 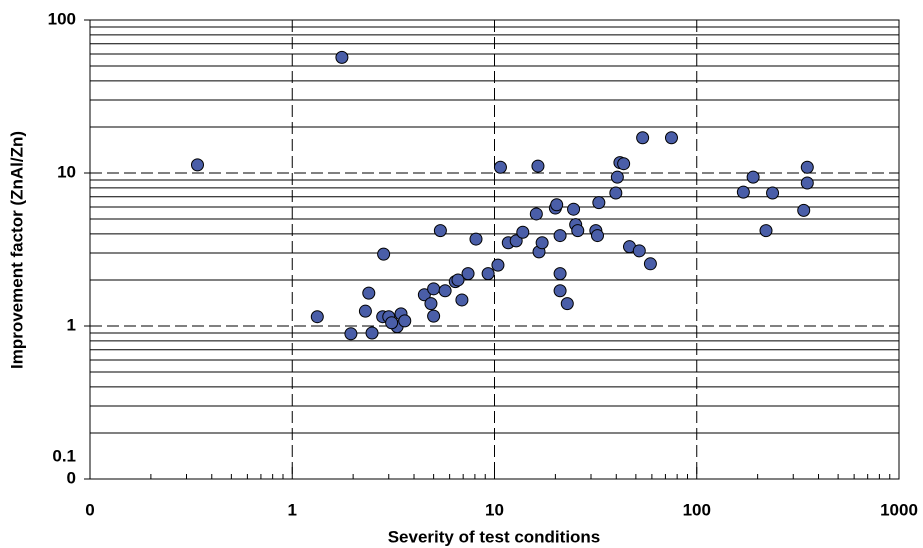 What do you see at coordinates (16, 250) in the screenshot?
I see `y-axis-label: Improvement factor (ZnAl/Zn)` at bounding box center [16, 250].